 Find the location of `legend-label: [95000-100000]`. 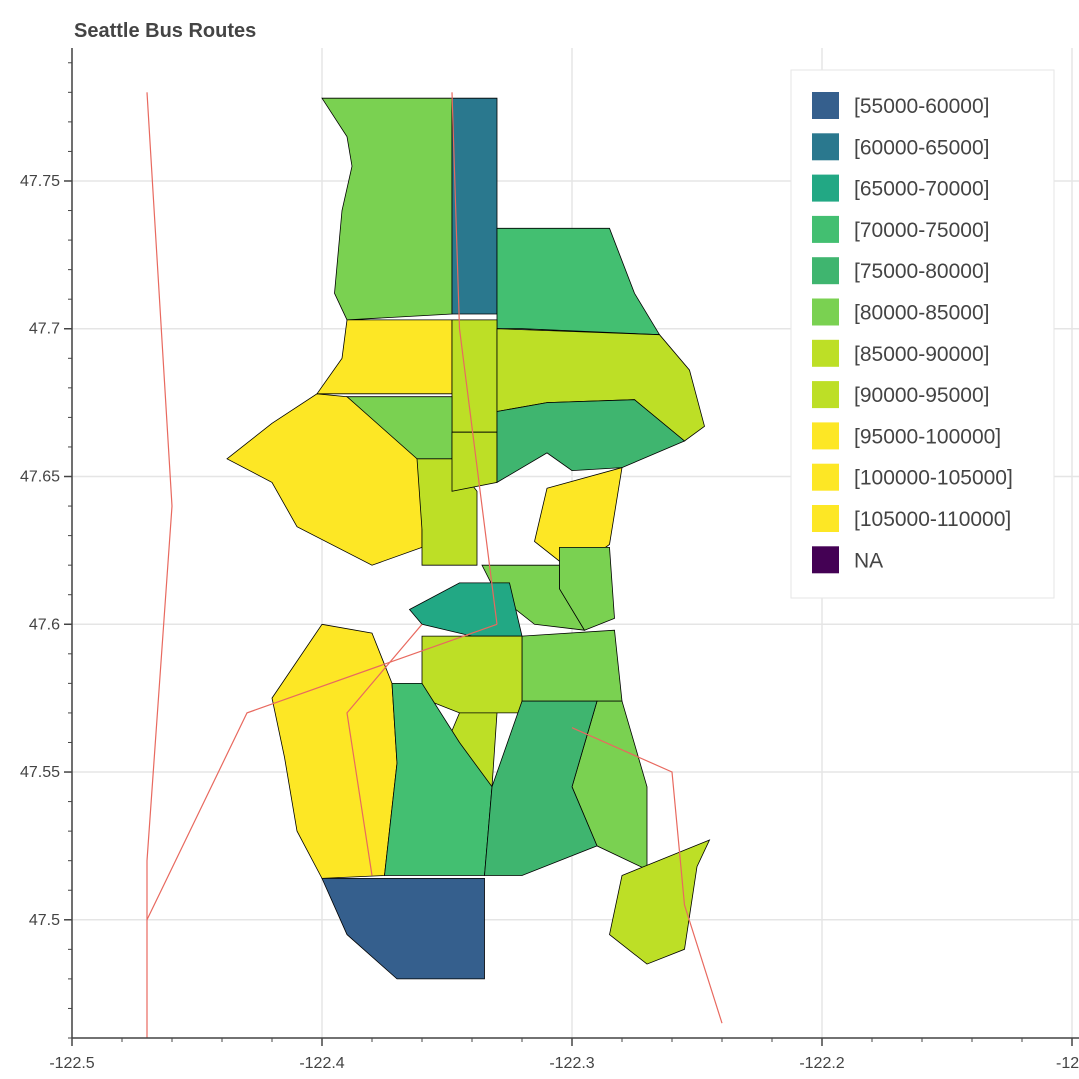

legend-label: [95000-100000] is located at coordinates (927, 436).